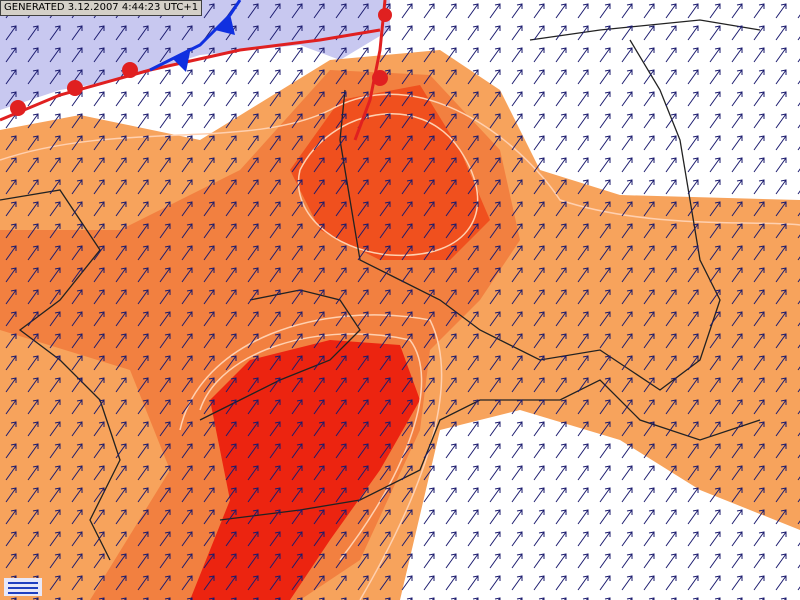 The height and width of the screenshot is (600, 800). Describe the element at coordinates (203, 43) in the screenshot. I see `cold-front-markers` at that location.